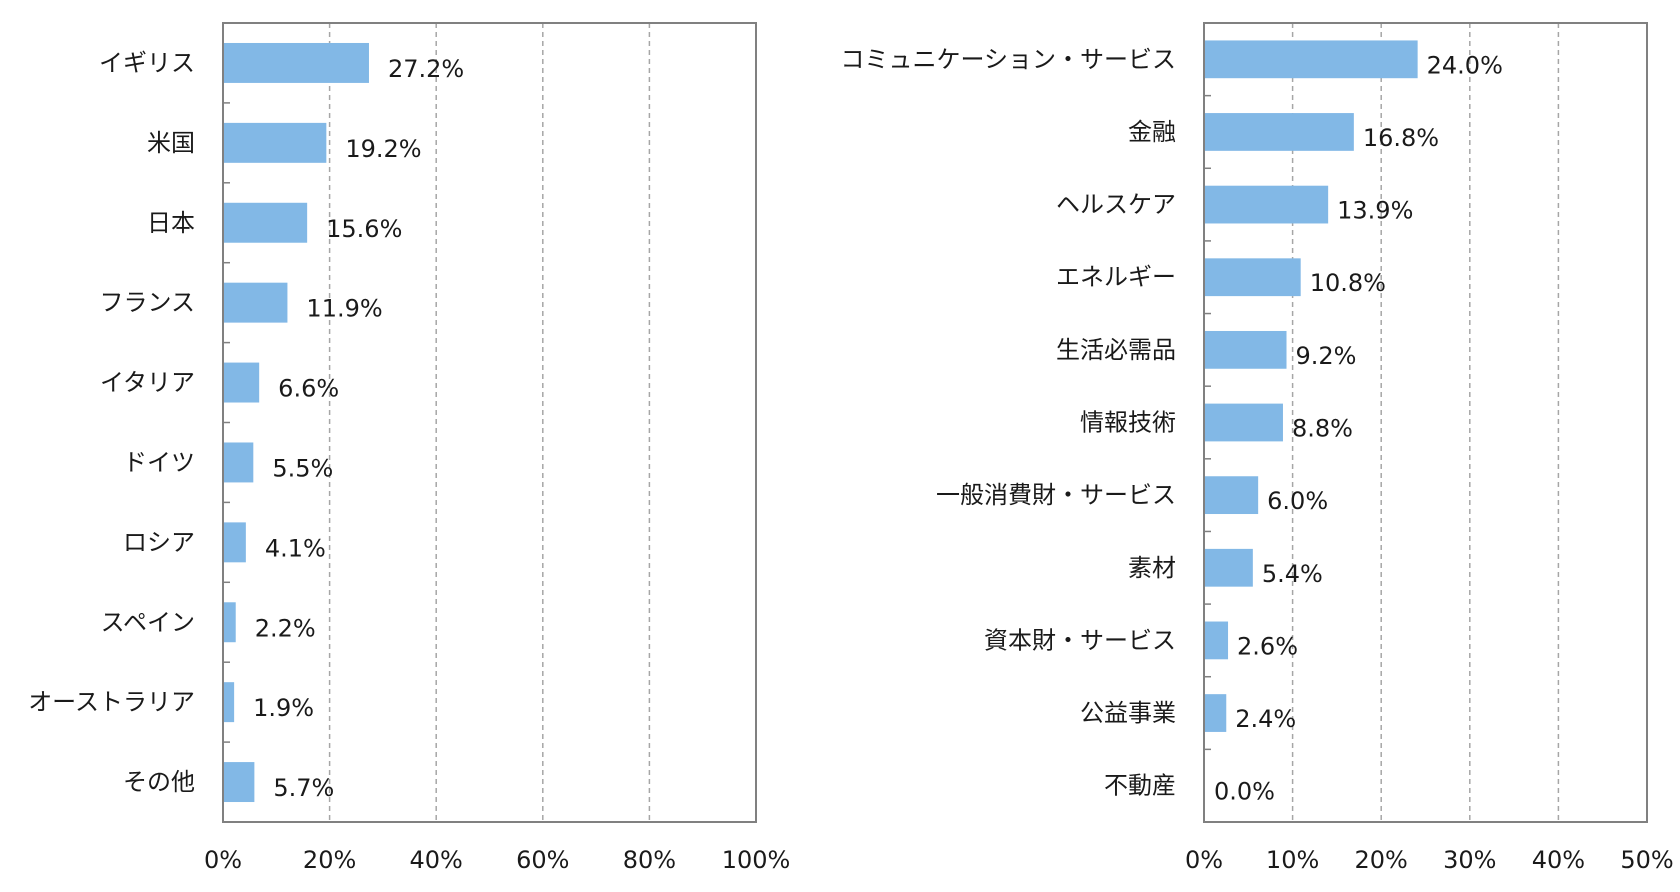 The width and height of the screenshot is (1680, 892). I want to click on data-label: 5.7%, so click(303, 788).